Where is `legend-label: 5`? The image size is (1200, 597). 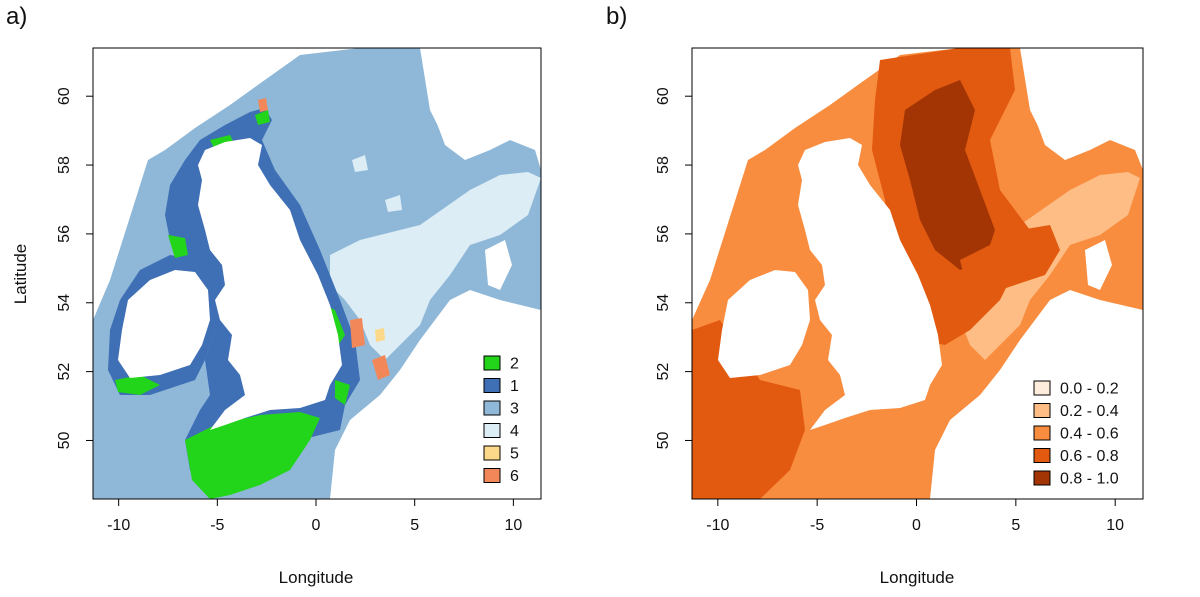
legend-label: 5 is located at coordinates (514, 454).